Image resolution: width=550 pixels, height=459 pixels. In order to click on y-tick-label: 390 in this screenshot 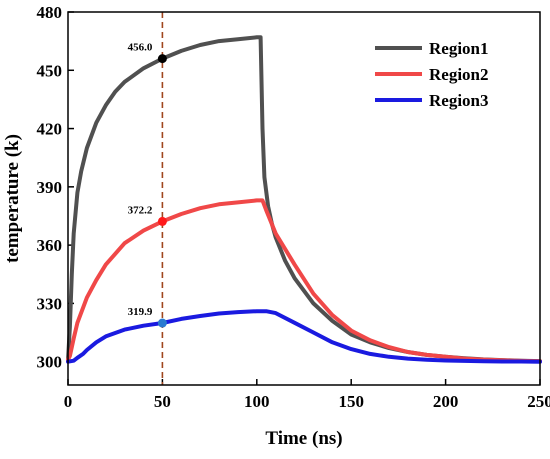, I will do `click(50, 187)`.